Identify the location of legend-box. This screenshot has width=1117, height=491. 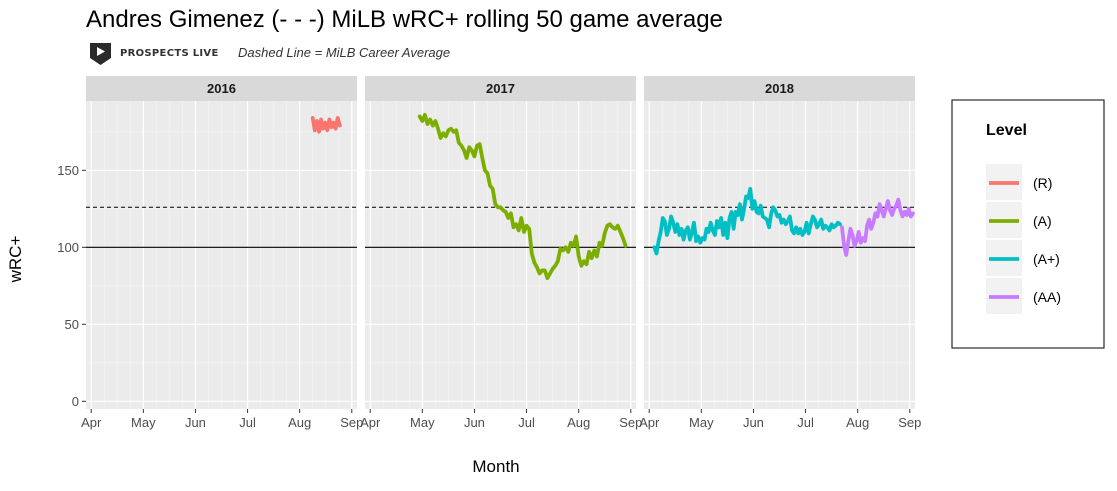
(1028, 224).